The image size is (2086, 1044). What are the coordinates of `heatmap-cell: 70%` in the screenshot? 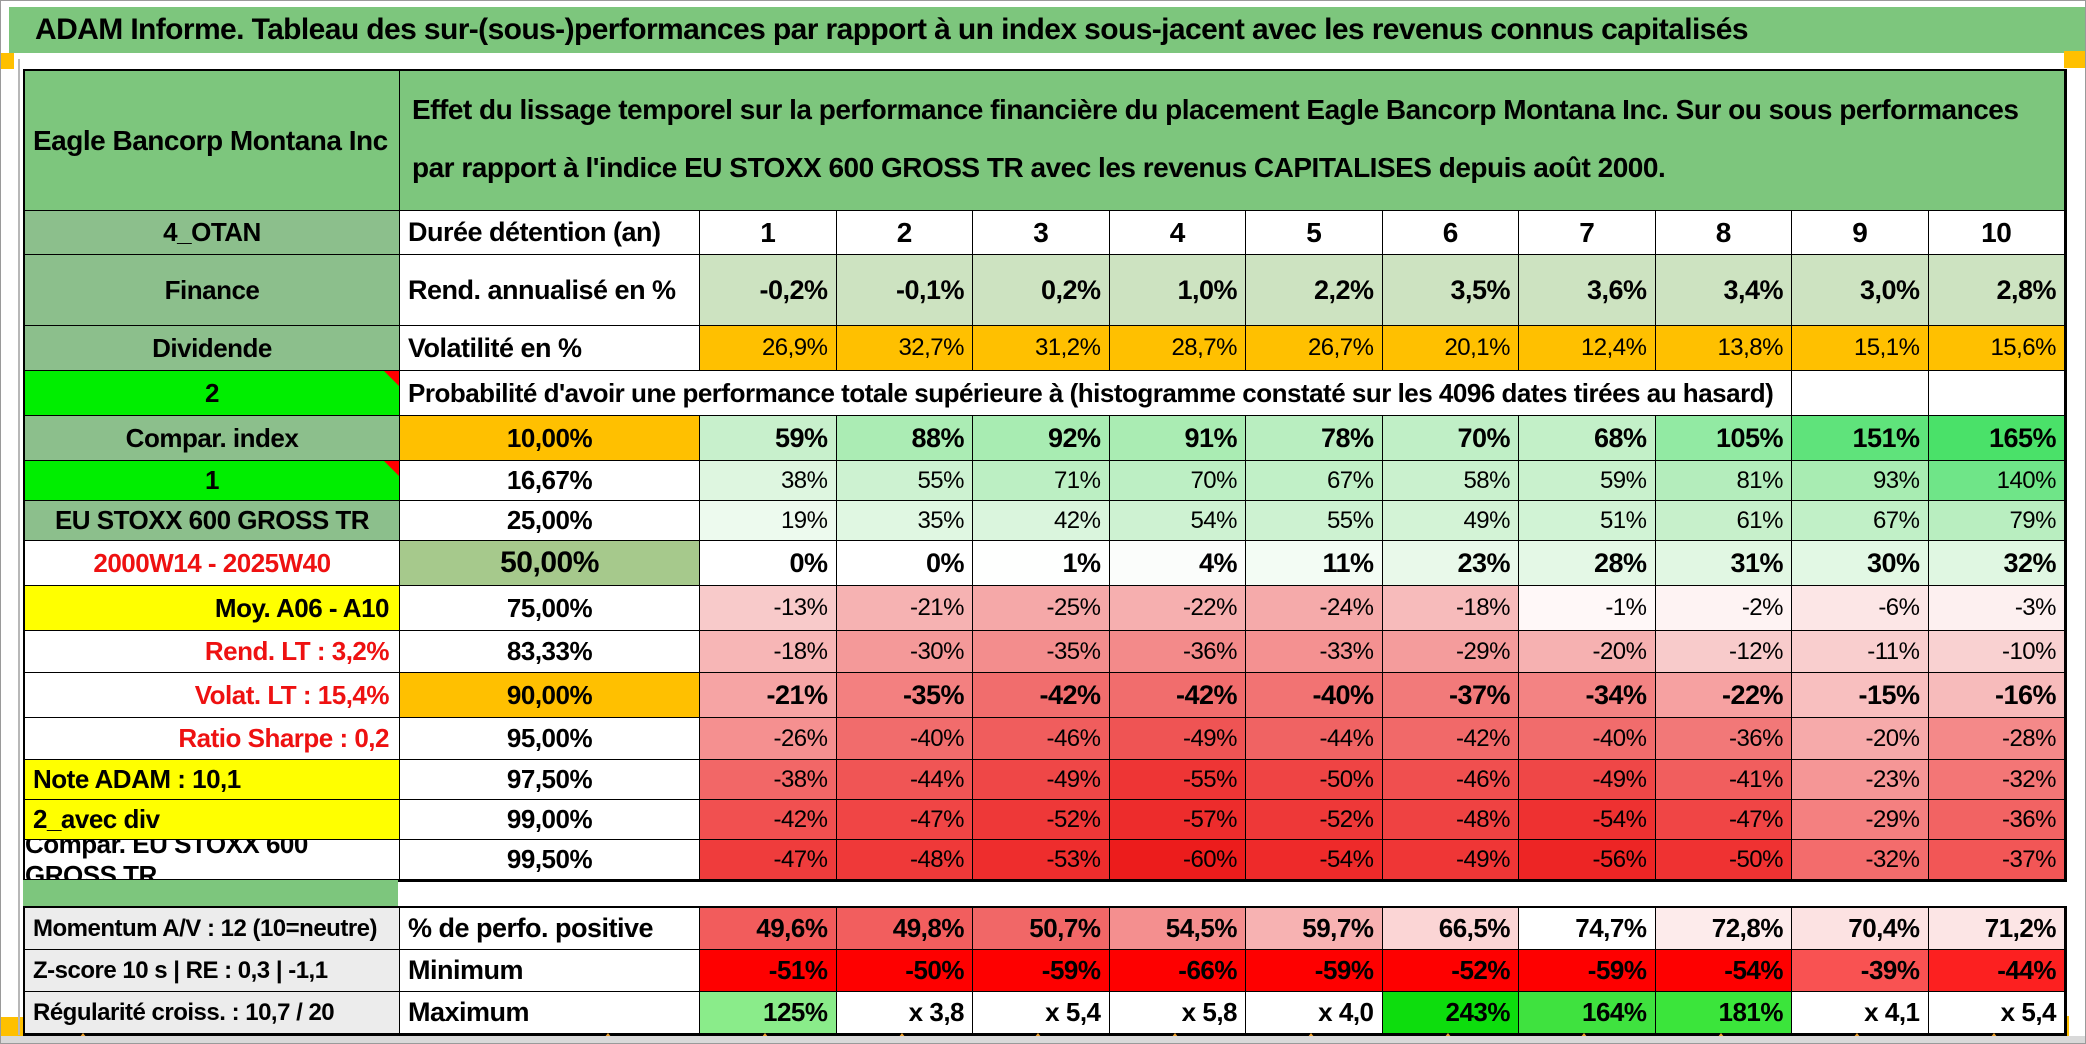 It's located at (1177, 481).